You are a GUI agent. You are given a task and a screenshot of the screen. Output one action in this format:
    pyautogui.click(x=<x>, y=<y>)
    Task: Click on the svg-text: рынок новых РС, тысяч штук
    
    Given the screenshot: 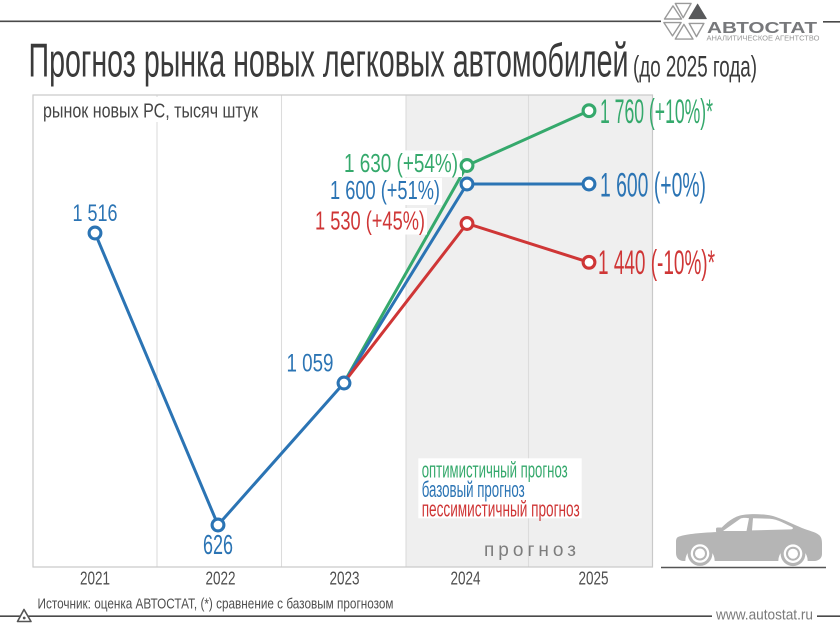 What is the action you would take?
    pyautogui.click(x=150, y=112)
    